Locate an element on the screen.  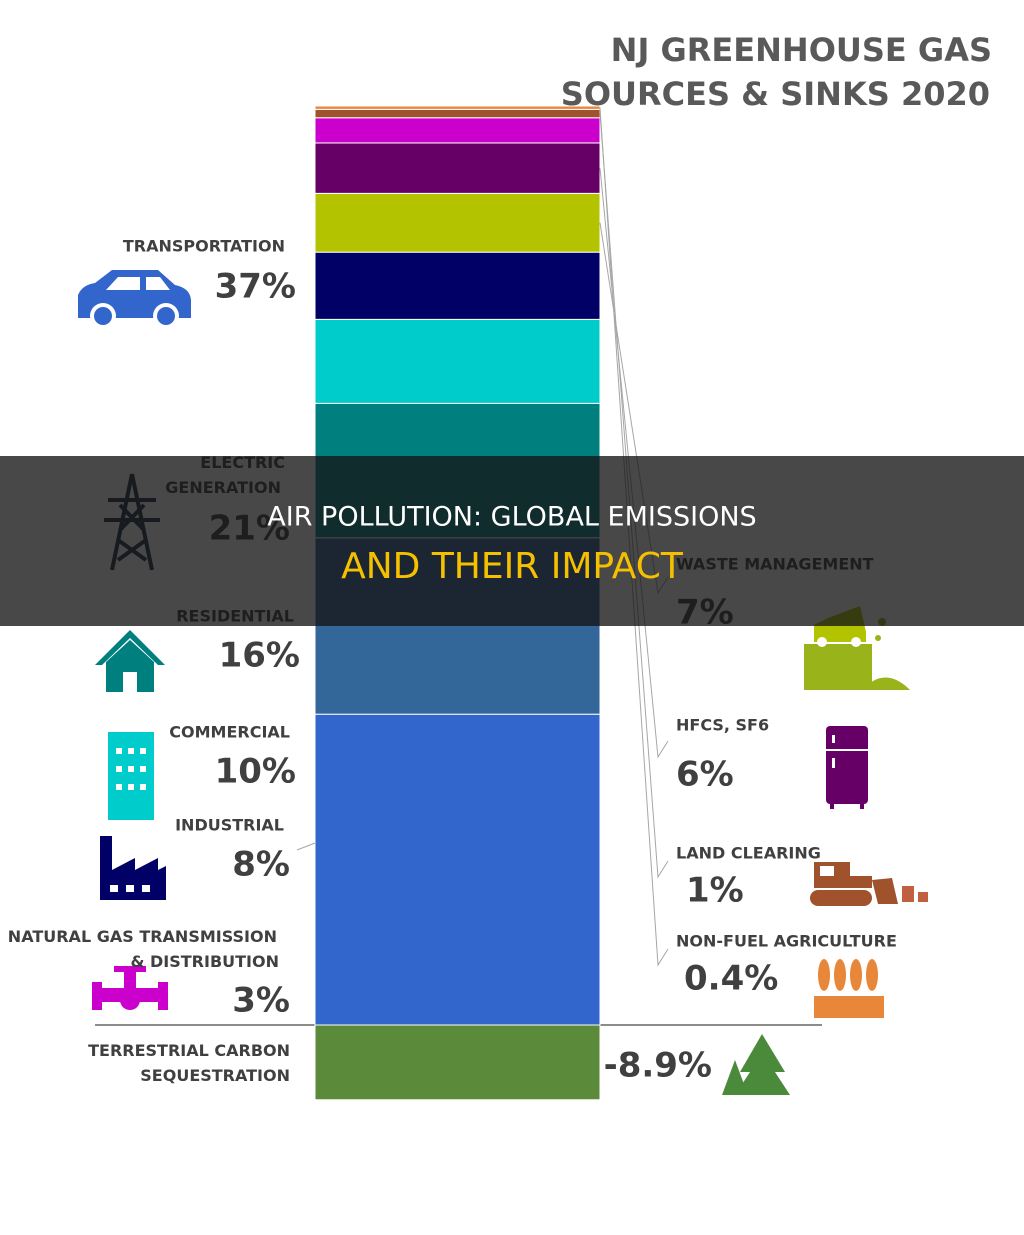
fridge-icon is located at coordinates (847, 767).